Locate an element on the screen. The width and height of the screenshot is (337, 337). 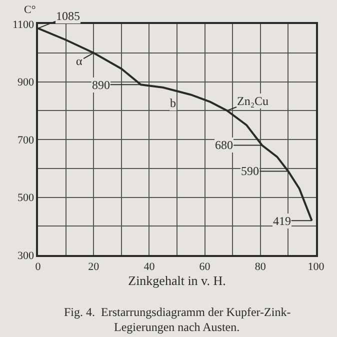
text: Legierungen nach Austen. is located at coordinates (177, 327).